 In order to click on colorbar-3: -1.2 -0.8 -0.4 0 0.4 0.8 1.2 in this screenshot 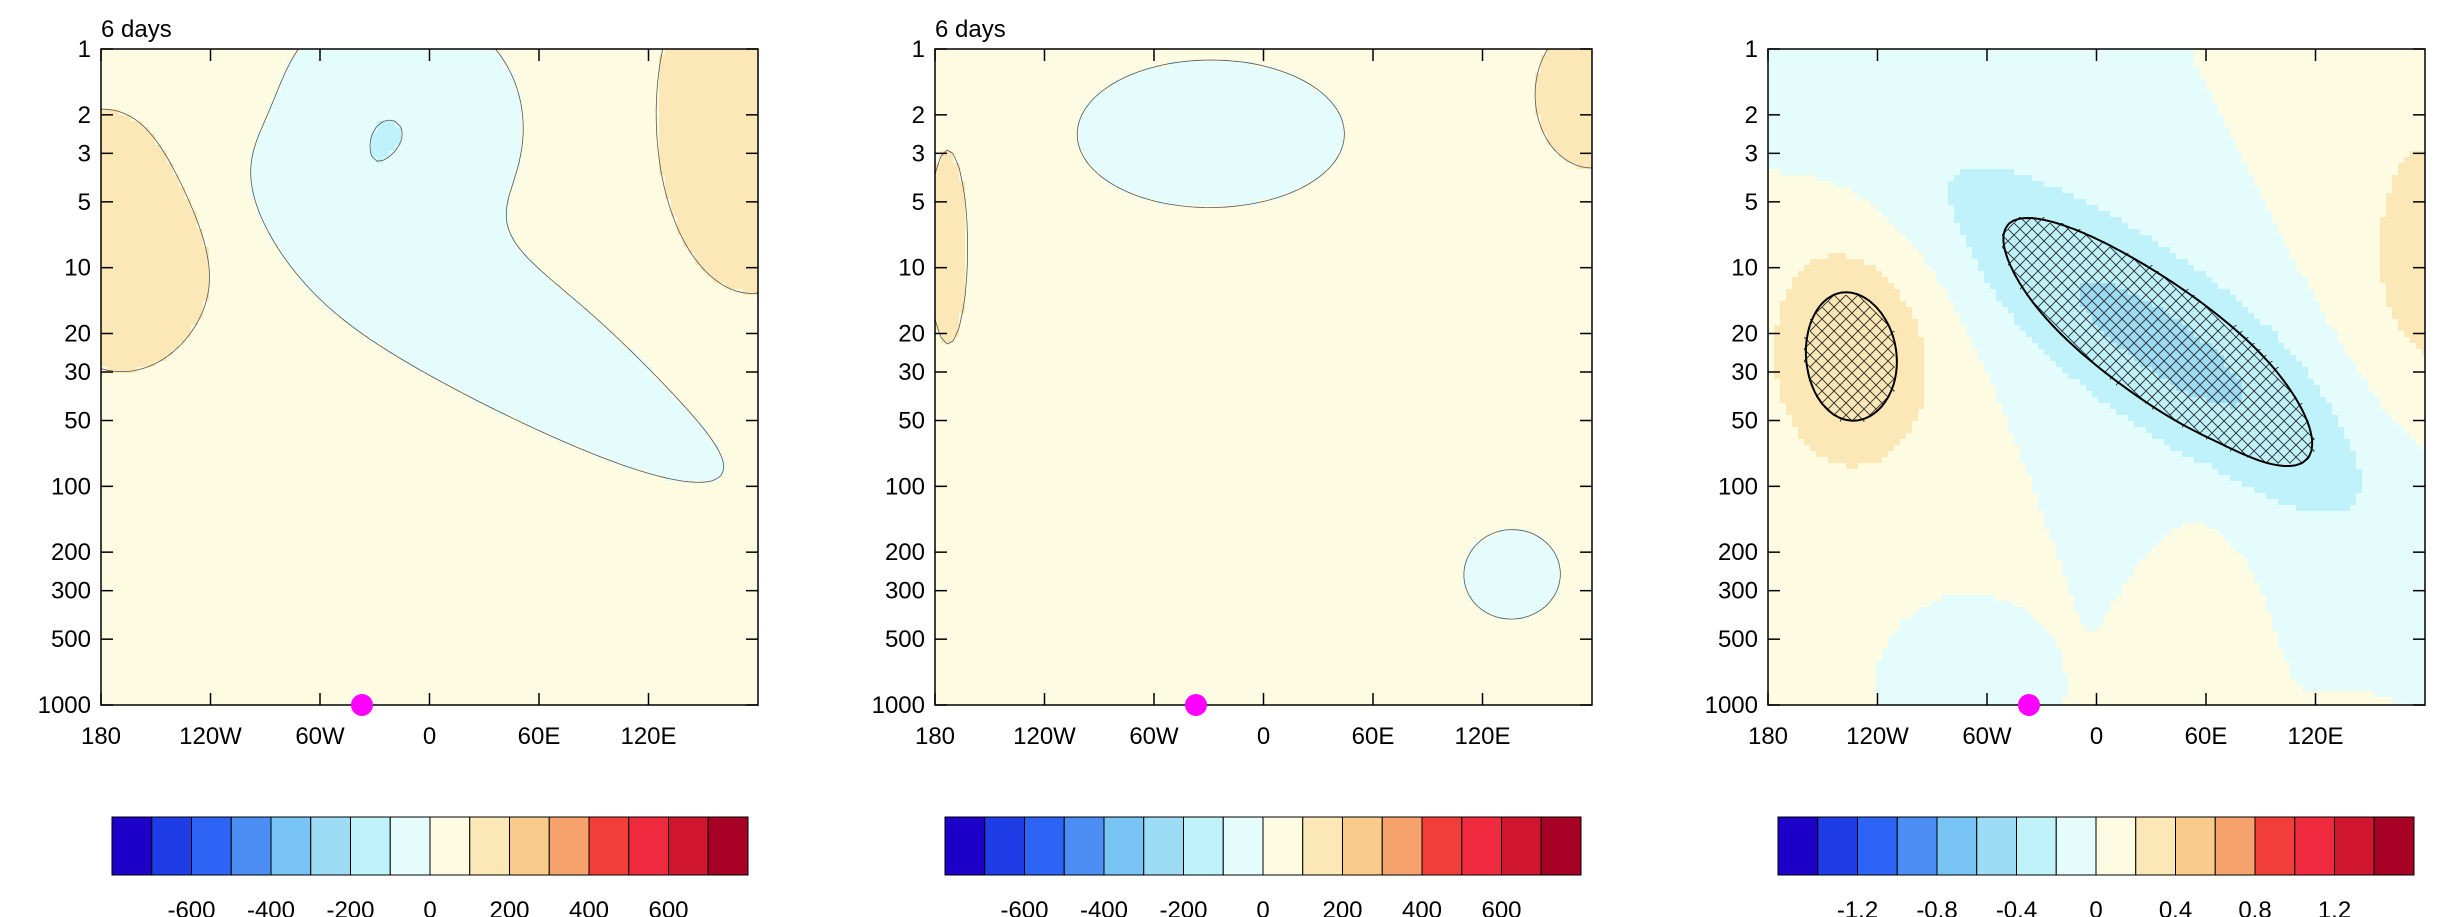, I will do `click(2096, 866)`.